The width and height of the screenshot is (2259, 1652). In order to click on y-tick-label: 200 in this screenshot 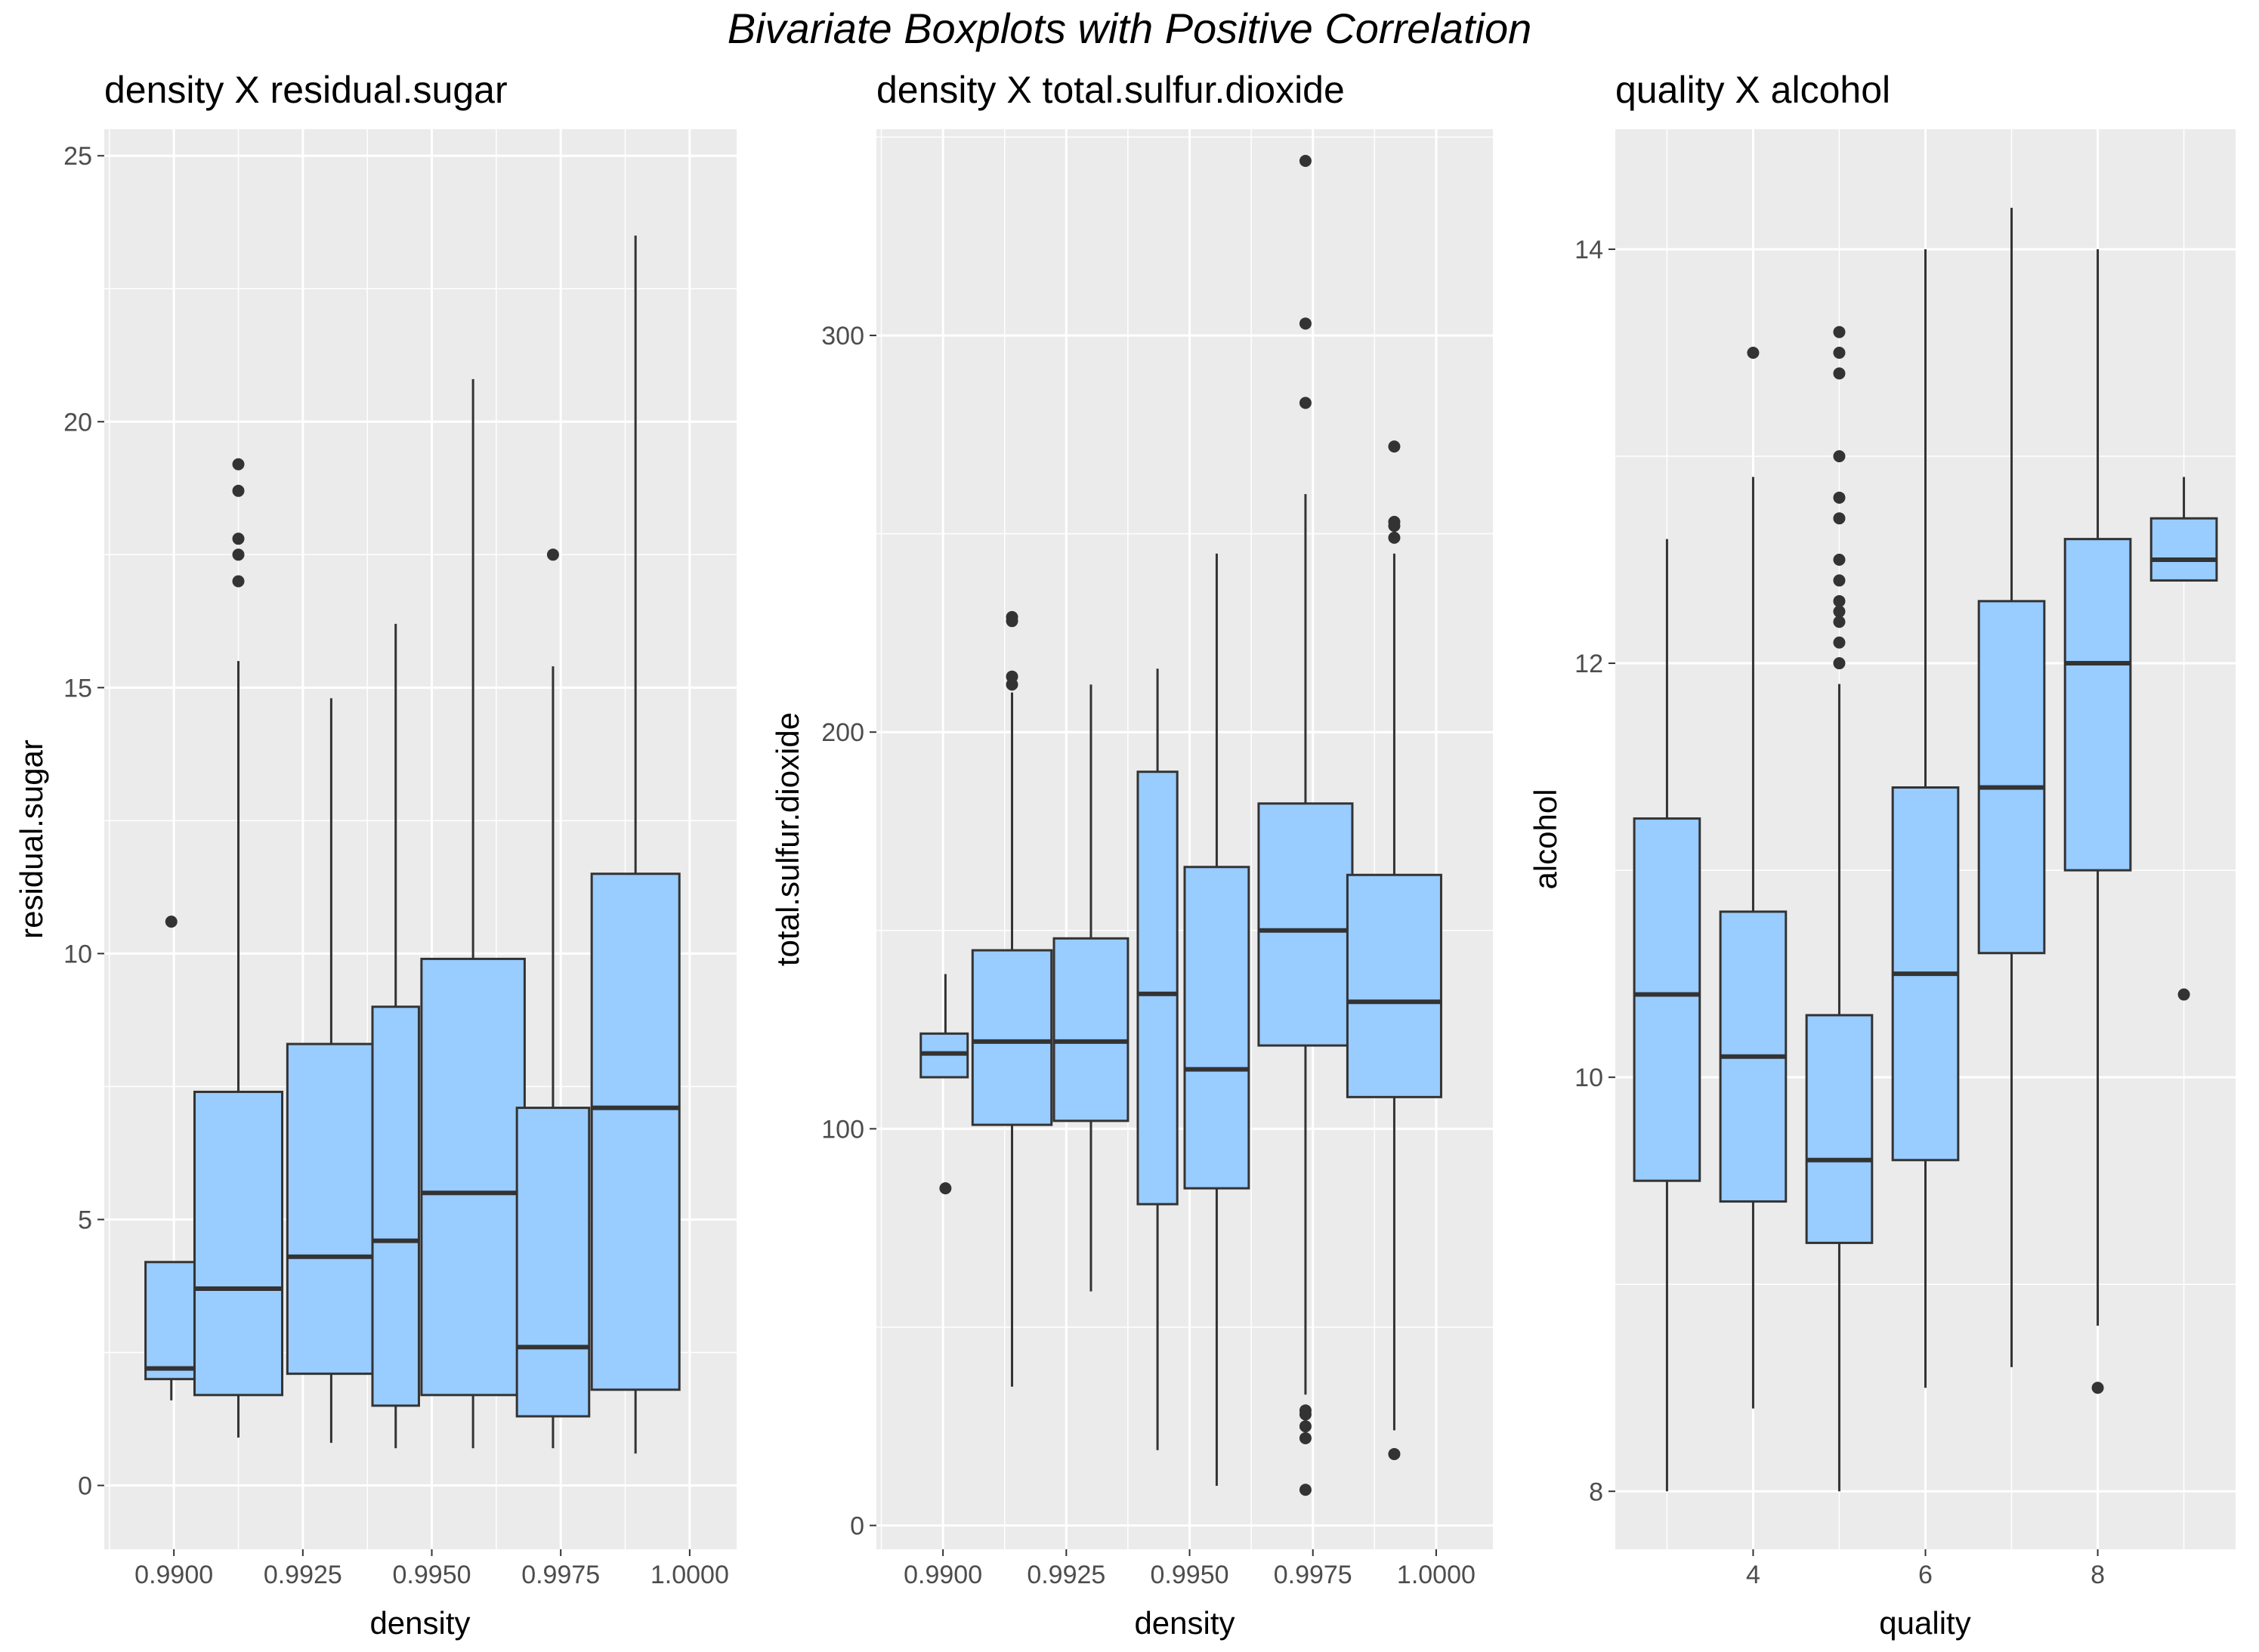, I will do `click(843, 732)`.